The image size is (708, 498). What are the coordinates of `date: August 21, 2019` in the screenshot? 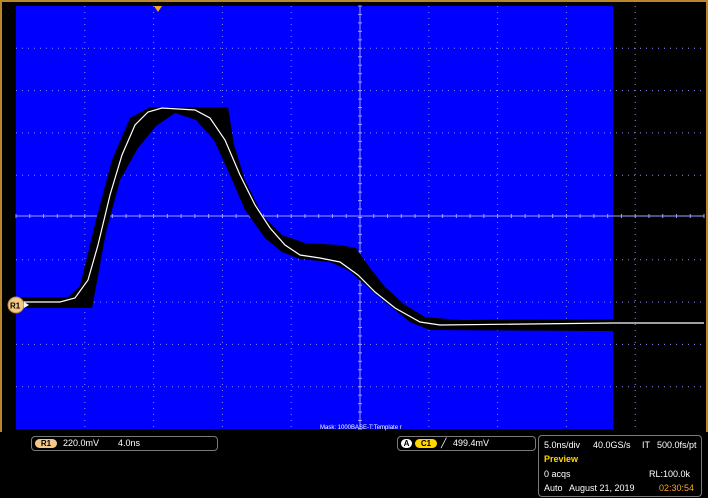 It's located at (602, 488).